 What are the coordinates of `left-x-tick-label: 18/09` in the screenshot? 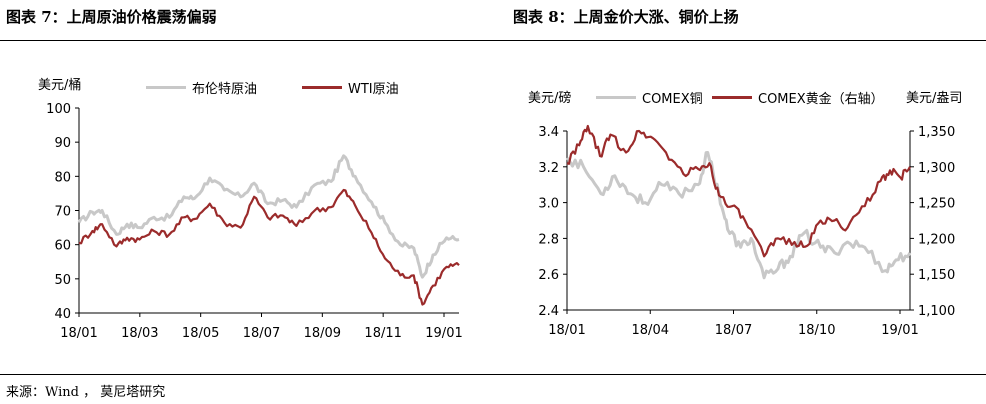 It's located at (322, 333).